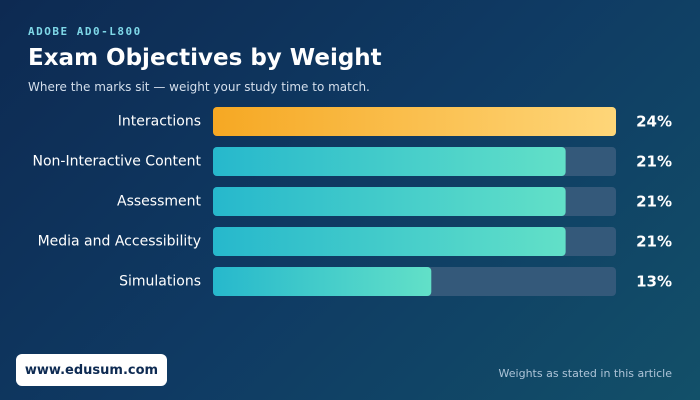  What do you see at coordinates (389, 161) in the screenshot?
I see `bar-non-interactive-content` at bounding box center [389, 161].